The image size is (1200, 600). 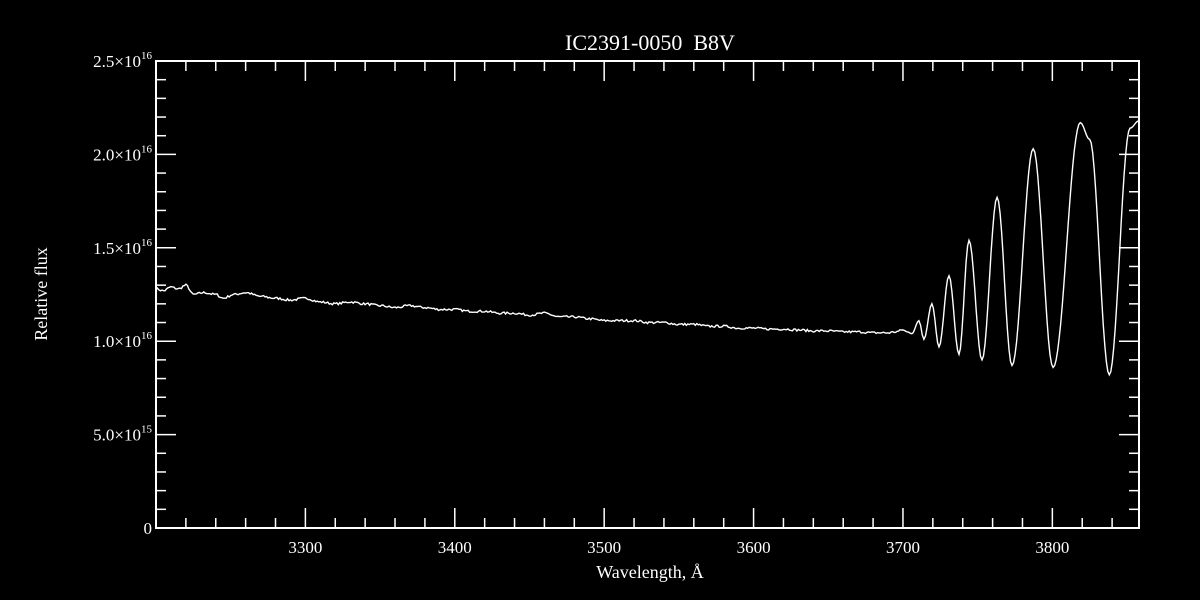 What do you see at coordinates (754, 547) in the screenshot?
I see `x-tick-label: 3600` at bounding box center [754, 547].